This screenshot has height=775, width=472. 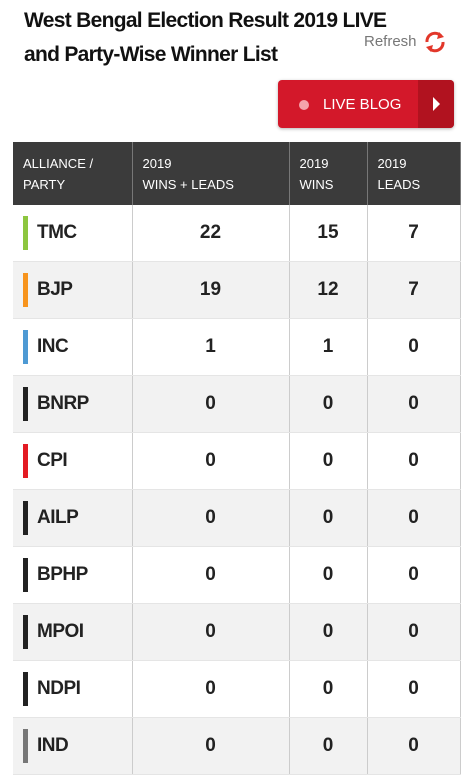 What do you see at coordinates (60, 632) in the screenshot?
I see `party-name: MPOI` at bounding box center [60, 632].